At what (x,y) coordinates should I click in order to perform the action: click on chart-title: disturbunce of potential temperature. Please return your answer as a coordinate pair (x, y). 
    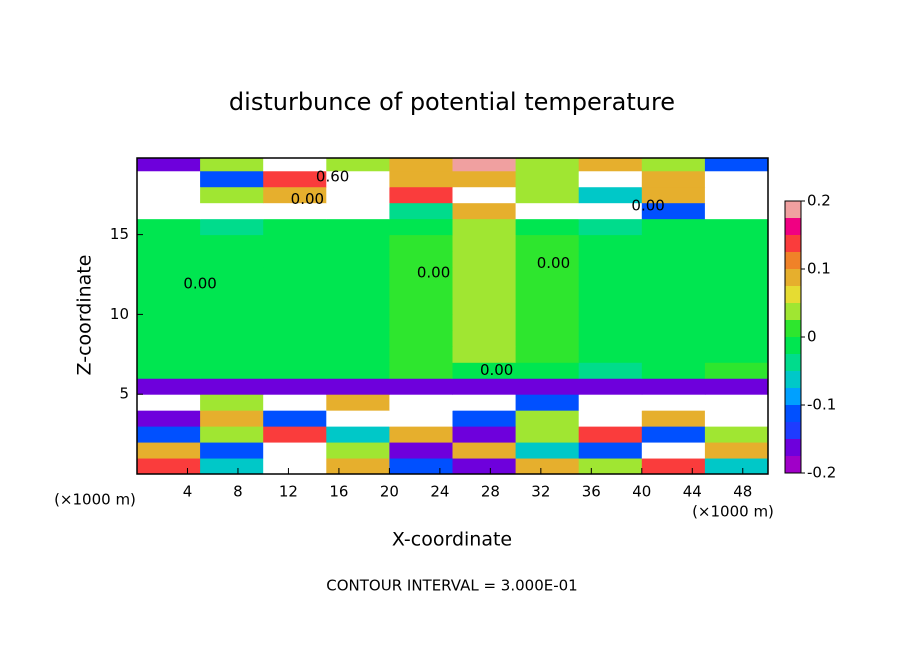
    Looking at the image, I should click on (452, 102).